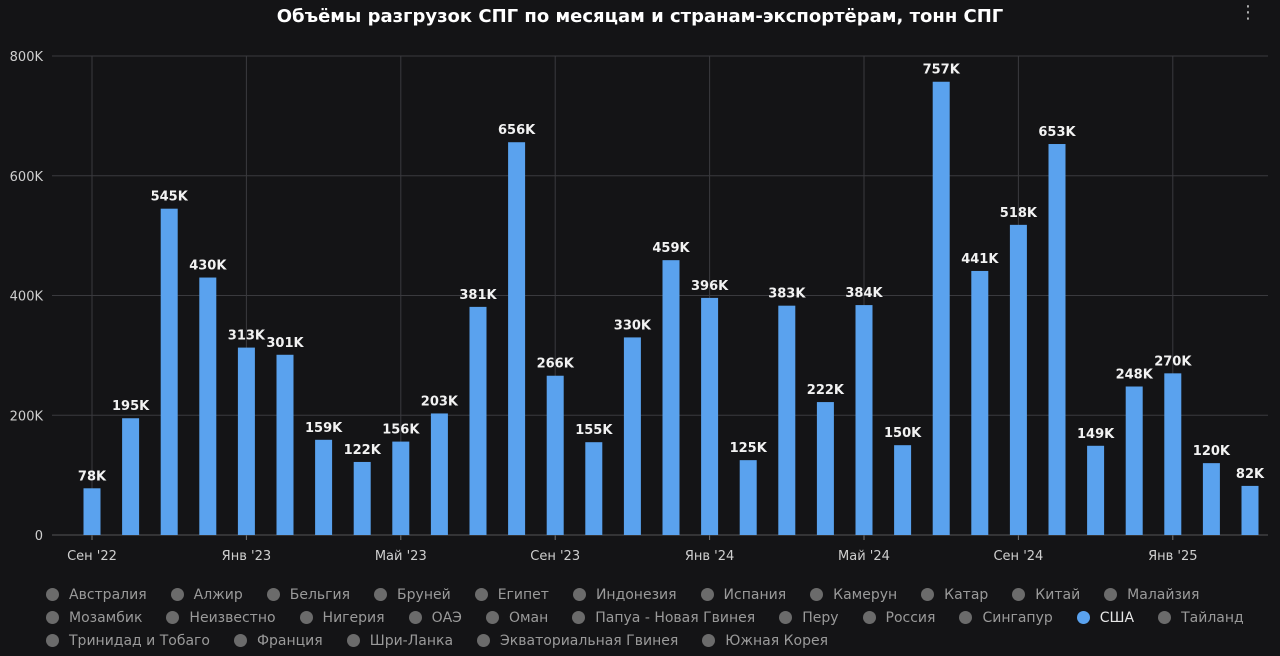 This screenshot has width=1280, height=656. Describe the element at coordinates (624, 594) in the screenshot. I see `legend-item: Индонезия` at that location.